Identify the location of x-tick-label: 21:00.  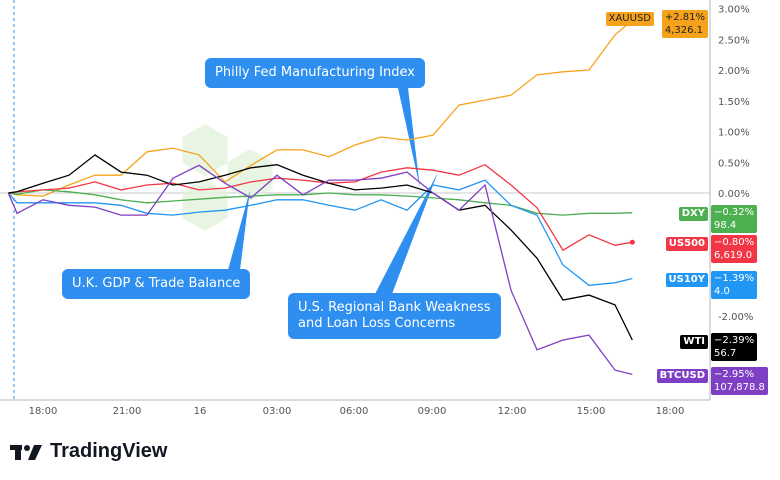
(127, 411).